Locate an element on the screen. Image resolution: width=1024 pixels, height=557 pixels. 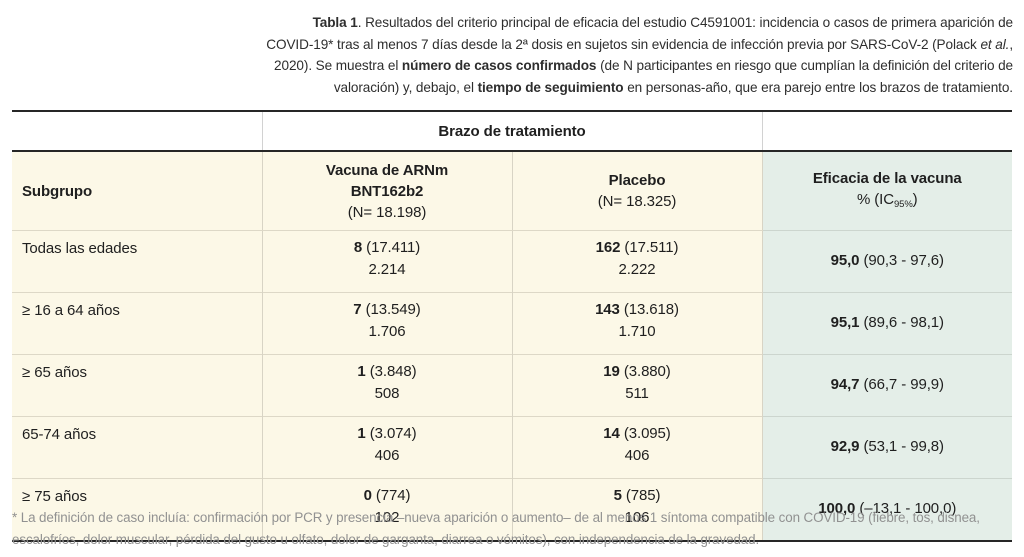
efficacy-cell: 100,0 (–13,1 - 100,0) is located at coordinates (887, 510).